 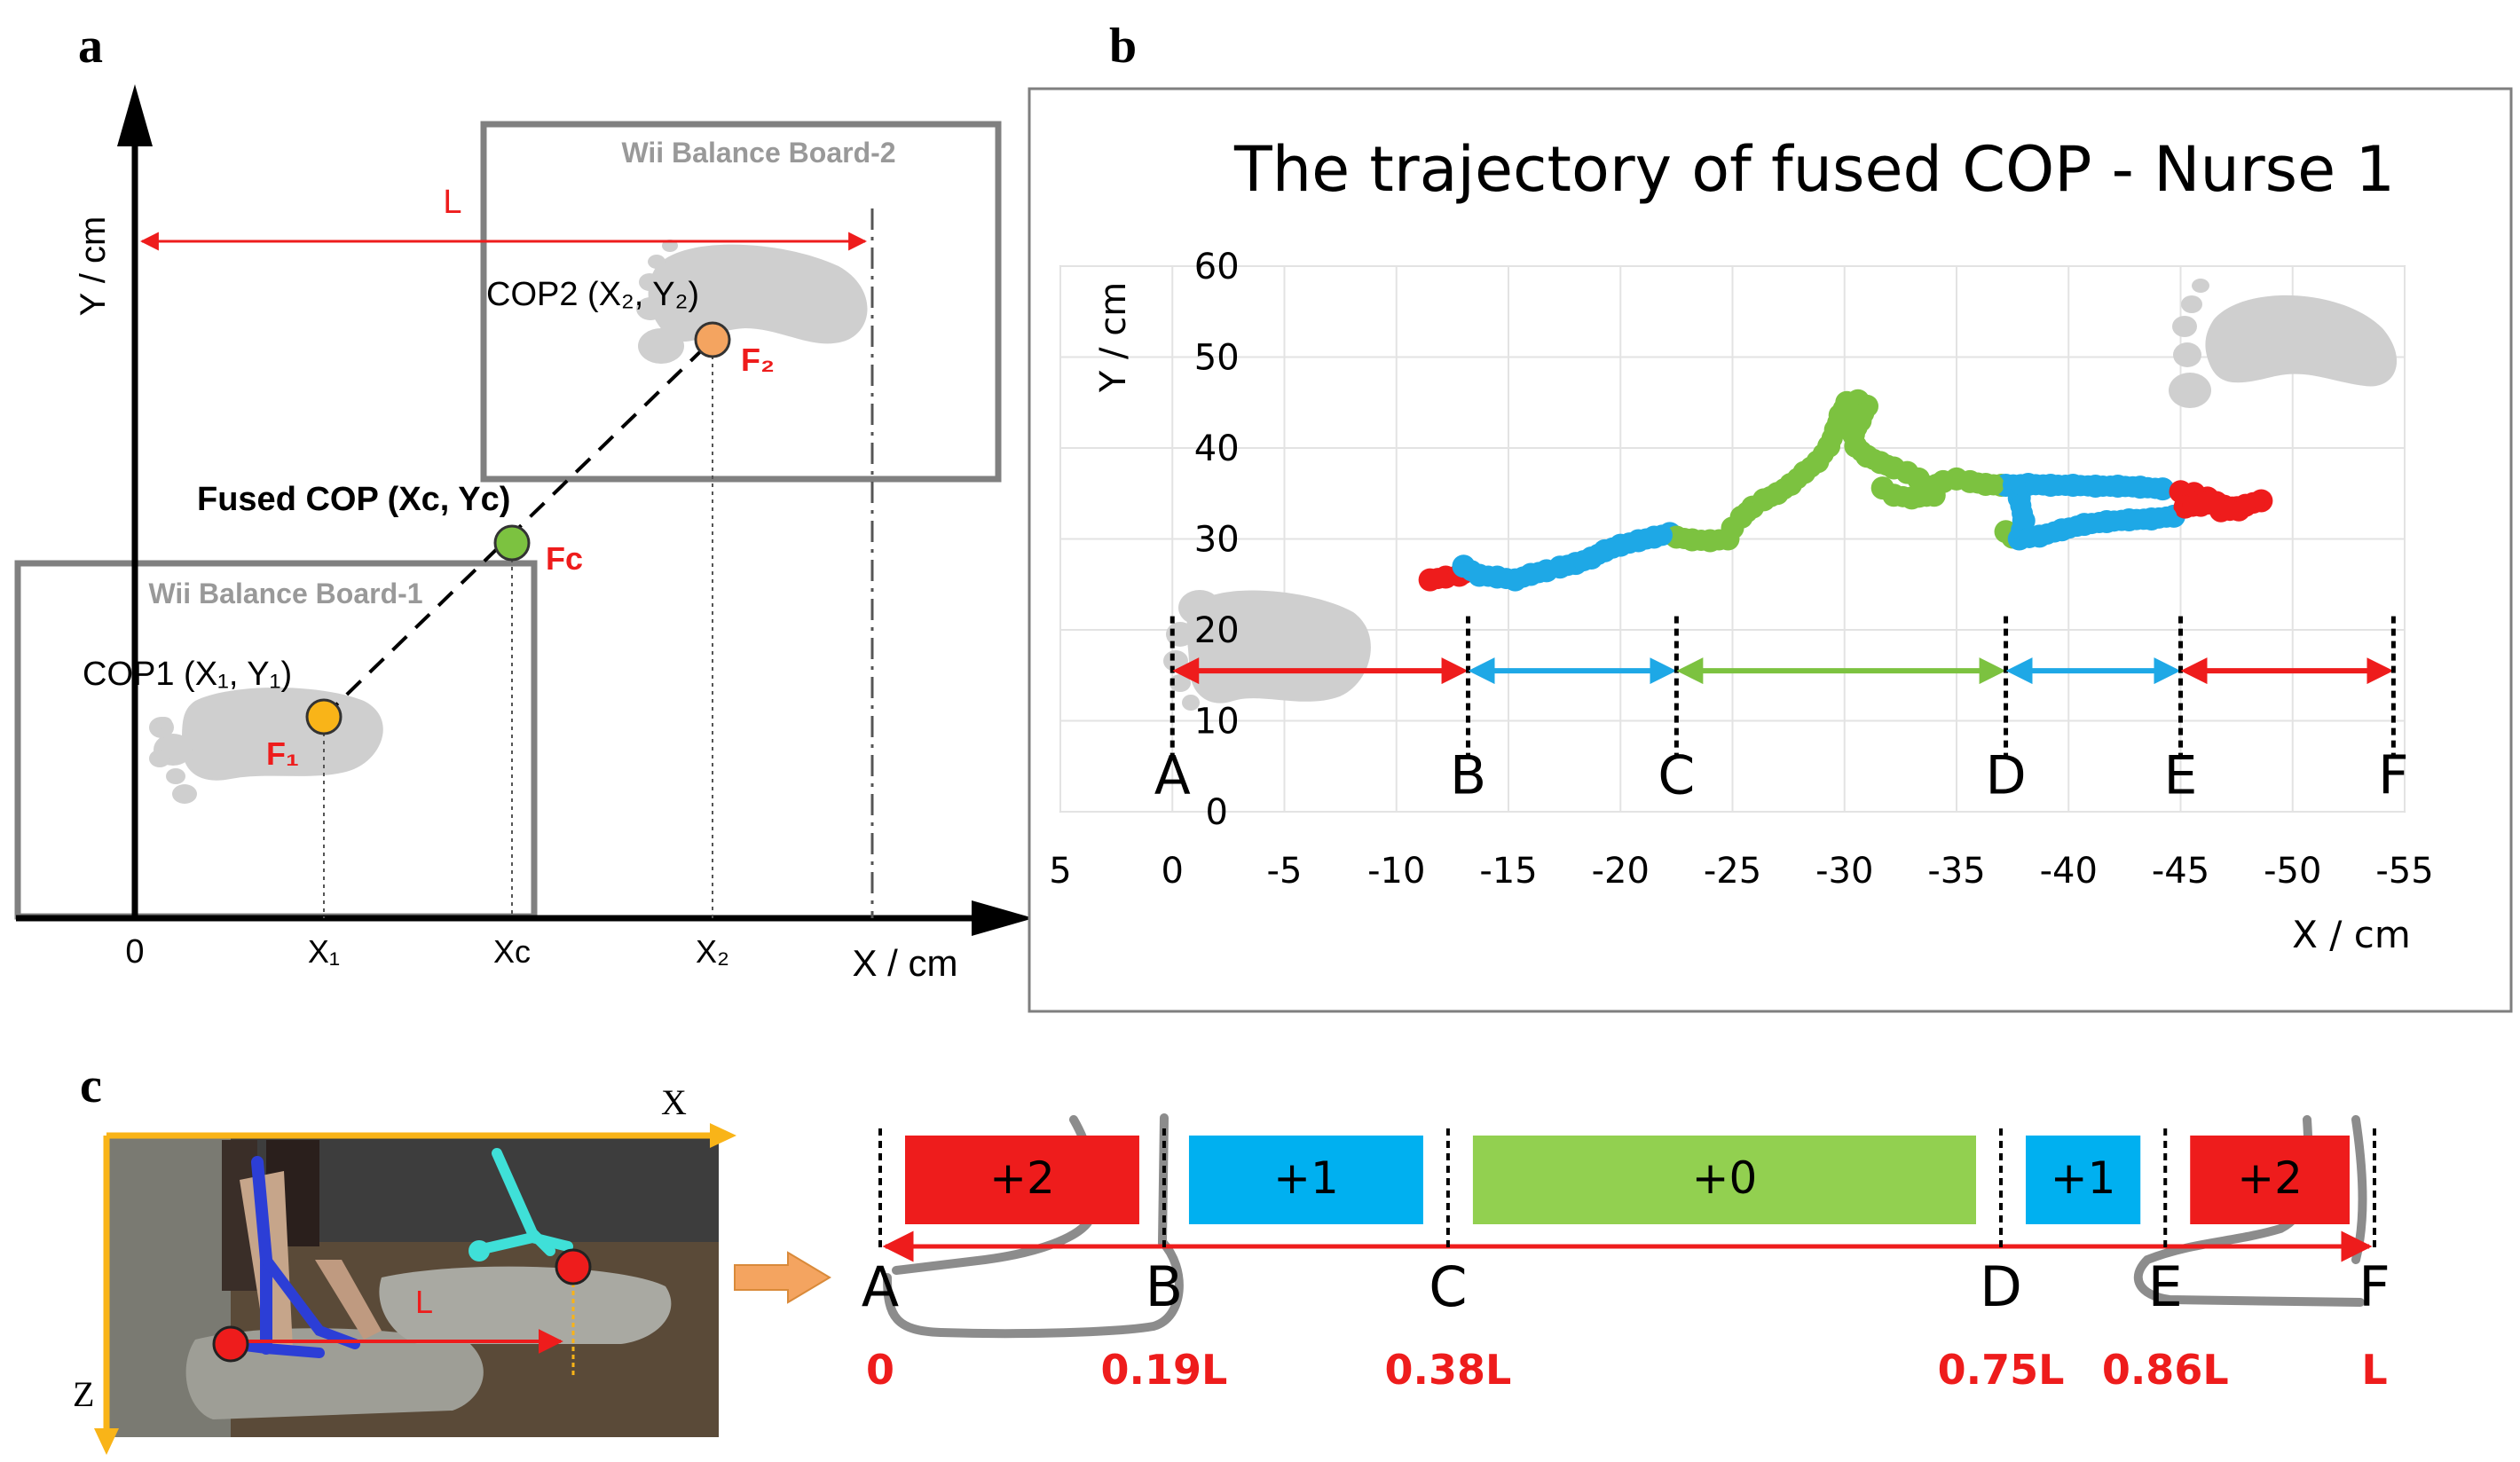 What do you see at coordinates (2393, 776) in the screenshot?
I see `segment-label: F` at bounding box center [2393, 776].